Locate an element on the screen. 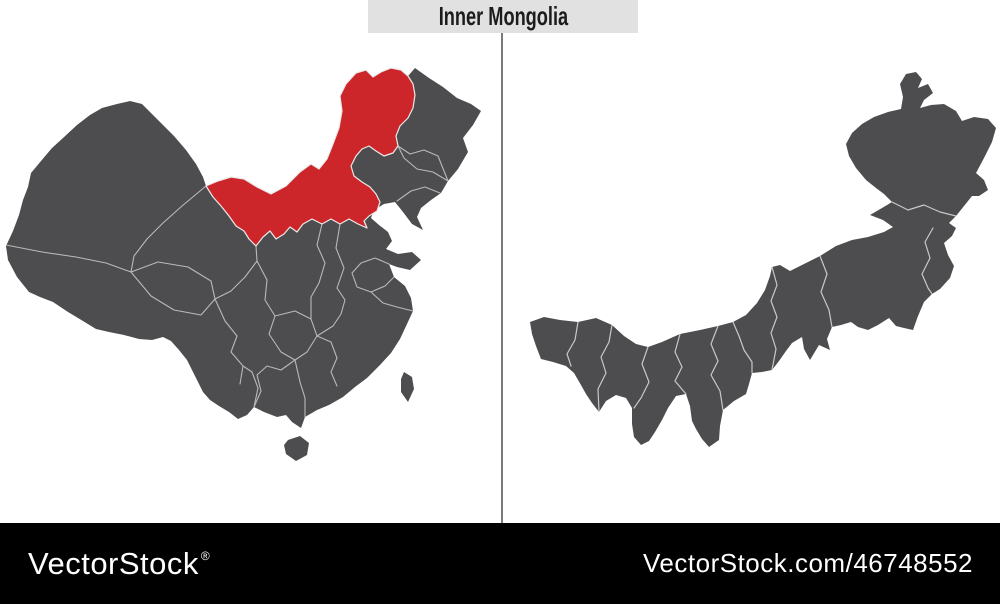 Image resolution: width=1000 pixels, height=604 pixels. watermark-bar: VectorStock ® VectorStock.com/46748552 is located at coordinates (500, 563).